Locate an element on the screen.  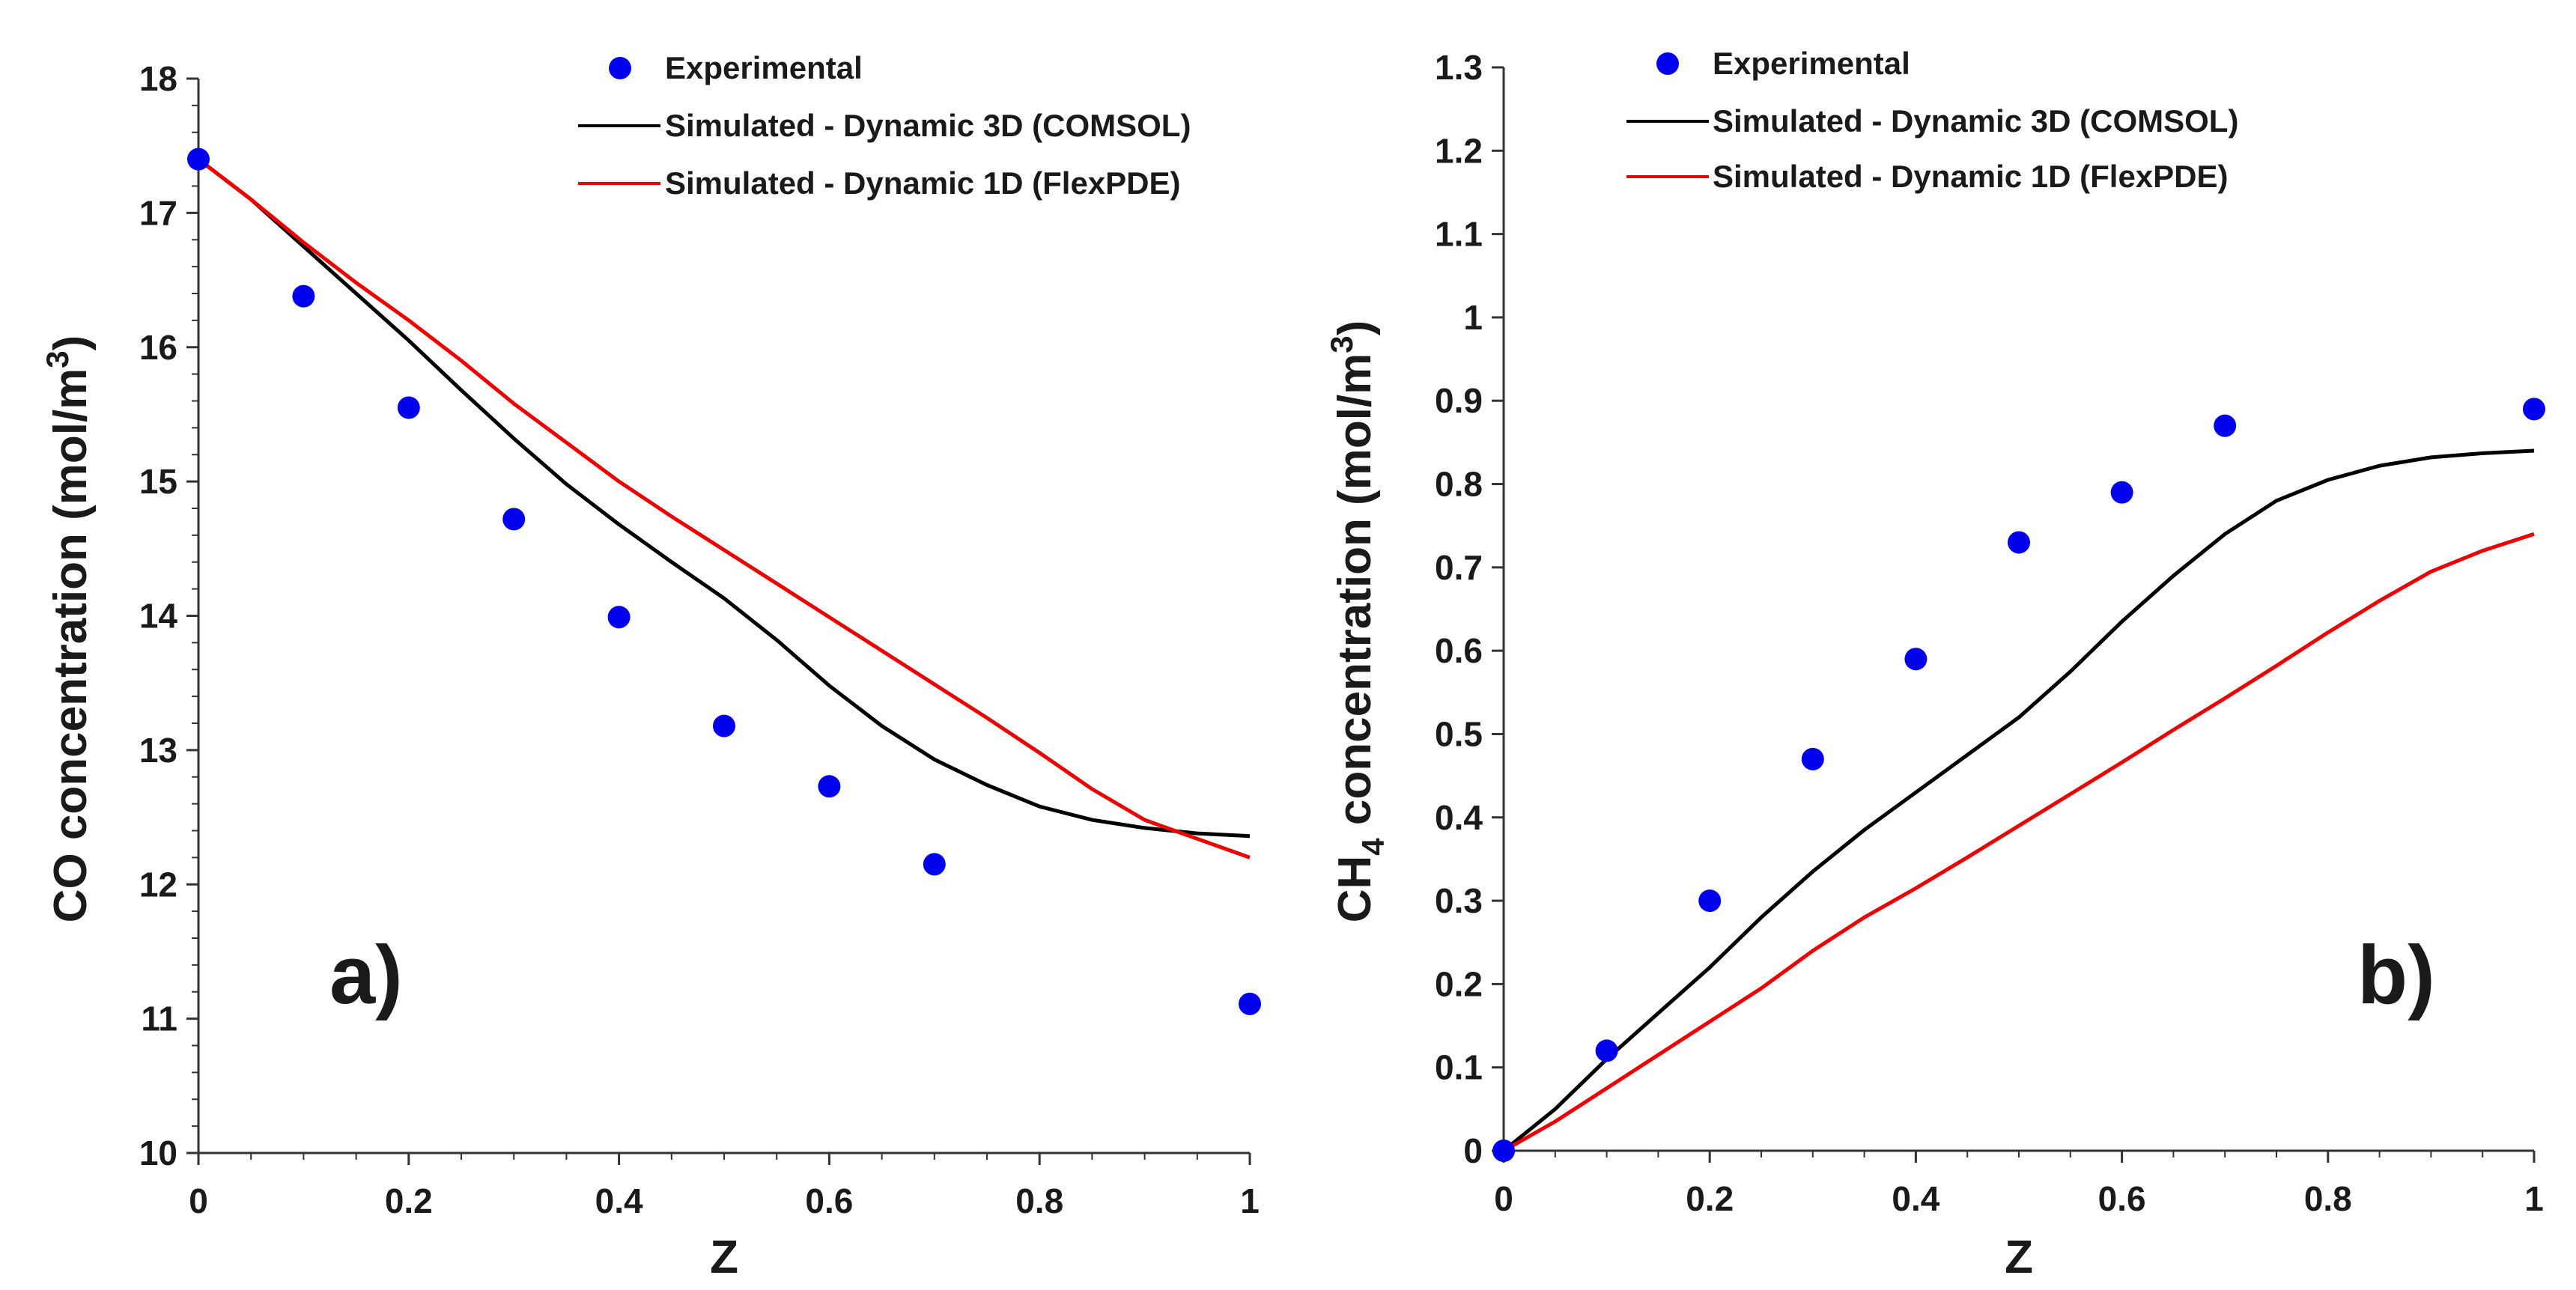
panel-b-y-tick-label: 0.7 is located at coordinates (1459, 567).